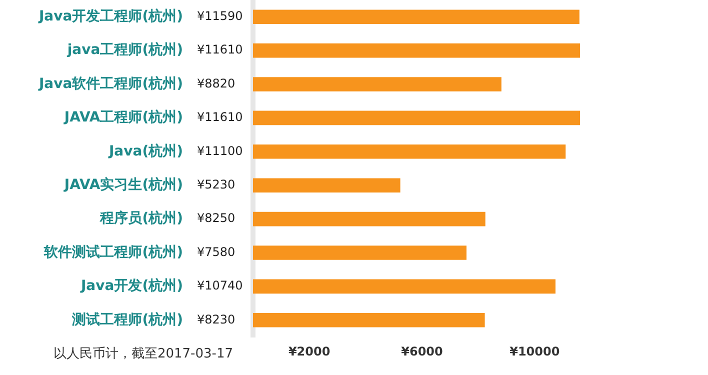 The width and height of the screenshot is (708, 375). I want to click on y-tick-label: Java开发(杭州), so click(131, 285).